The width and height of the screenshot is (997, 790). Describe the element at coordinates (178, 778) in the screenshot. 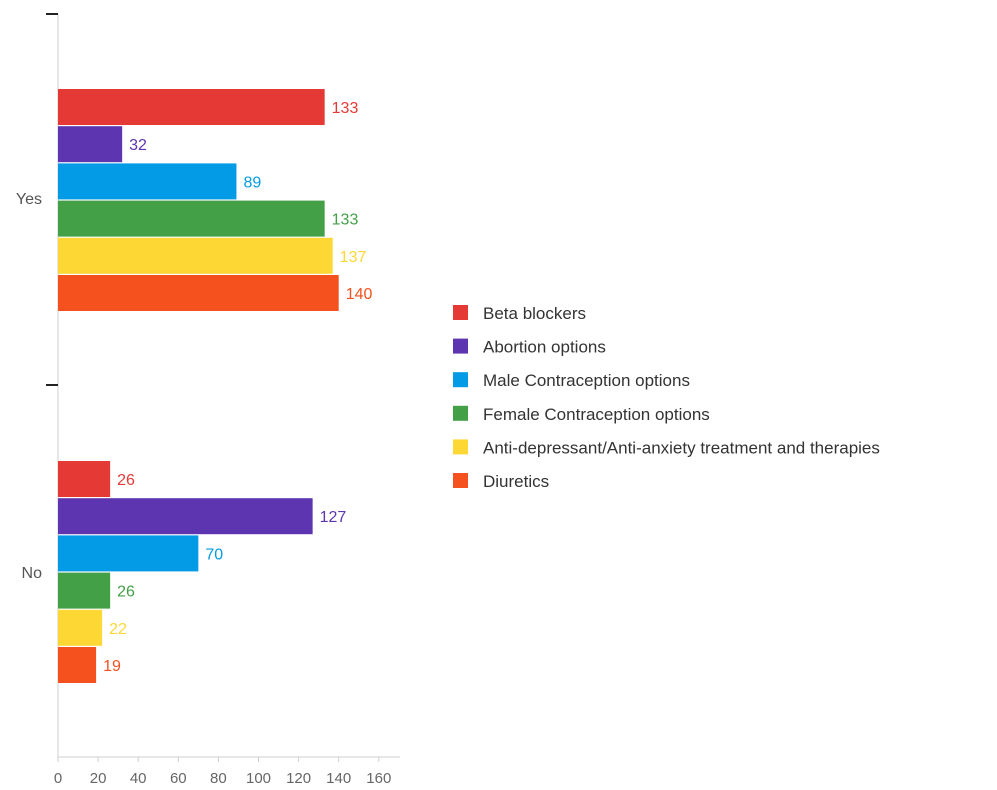

I see `x-tick-label: 60` at that location.